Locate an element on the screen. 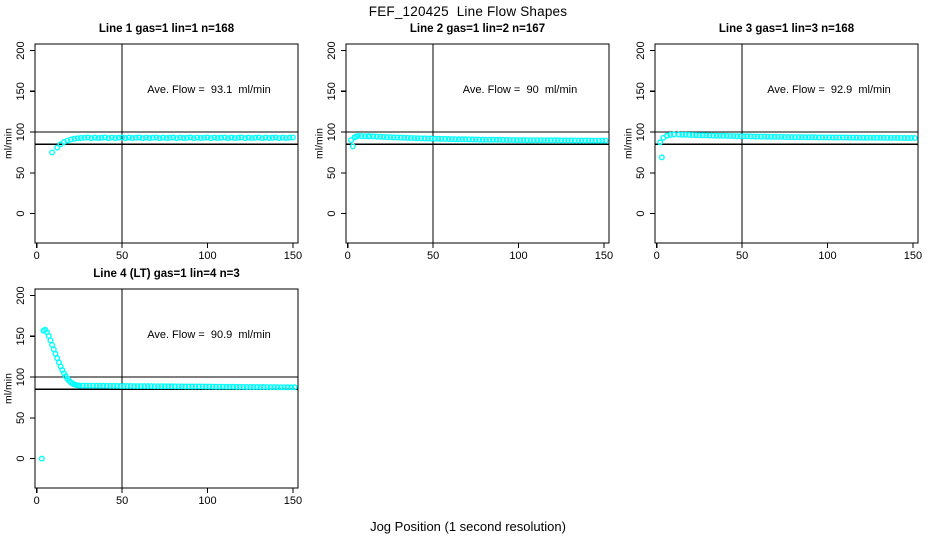 The width and height of the screenshot is (936, 540). ave-flow-annotation: Ave. Flow = 90.9 ml/min is located at coordinates (209, 335).